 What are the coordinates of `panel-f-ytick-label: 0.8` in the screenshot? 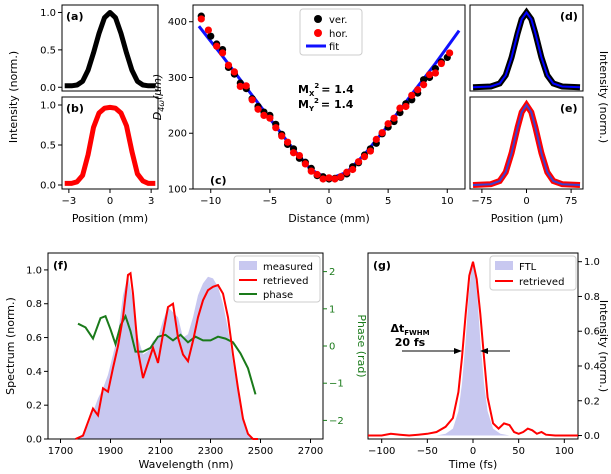 It's located at (34, 304).